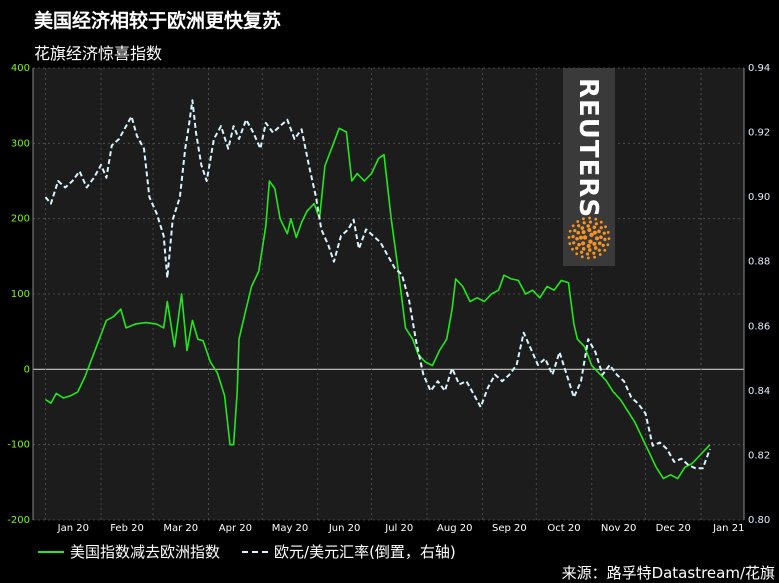 Image resolution: width=779 pixels, height=583 pixels. I want to click on legend-swatch-dashed, so click(255, 551).